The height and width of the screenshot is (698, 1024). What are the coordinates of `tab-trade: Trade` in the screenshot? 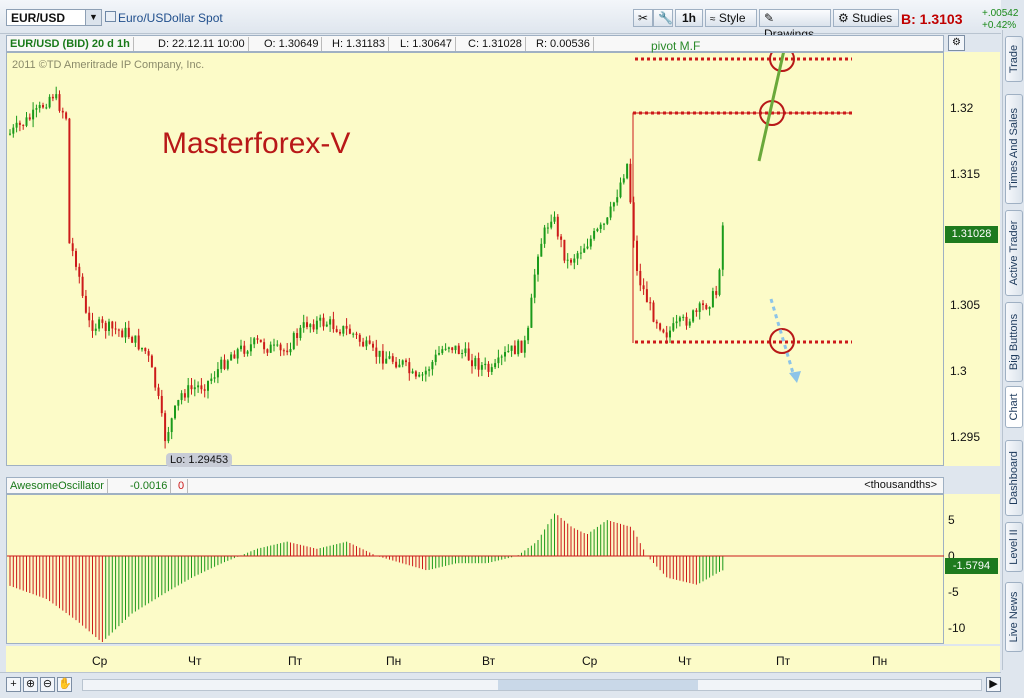 It's located at (1014, 59).